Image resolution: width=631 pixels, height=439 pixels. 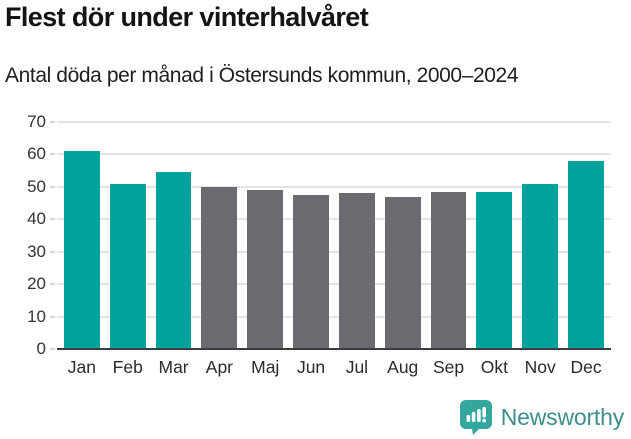 What do you see at coordinates (36, 186) in the screenshot?
I see `y-tick-label: 50` at bounding box center [36, 186].